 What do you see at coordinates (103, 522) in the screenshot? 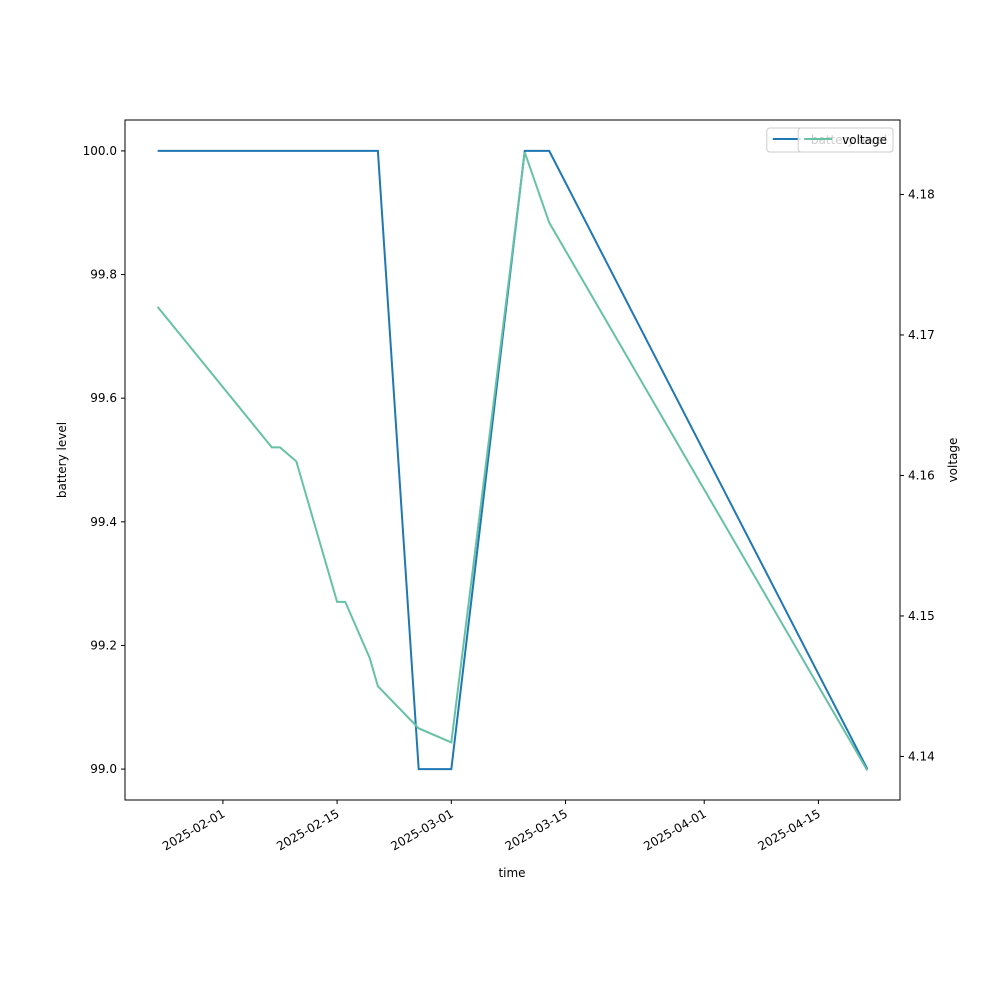
I see `y-tick-label: 99.4` at bounding box center [103, 522].